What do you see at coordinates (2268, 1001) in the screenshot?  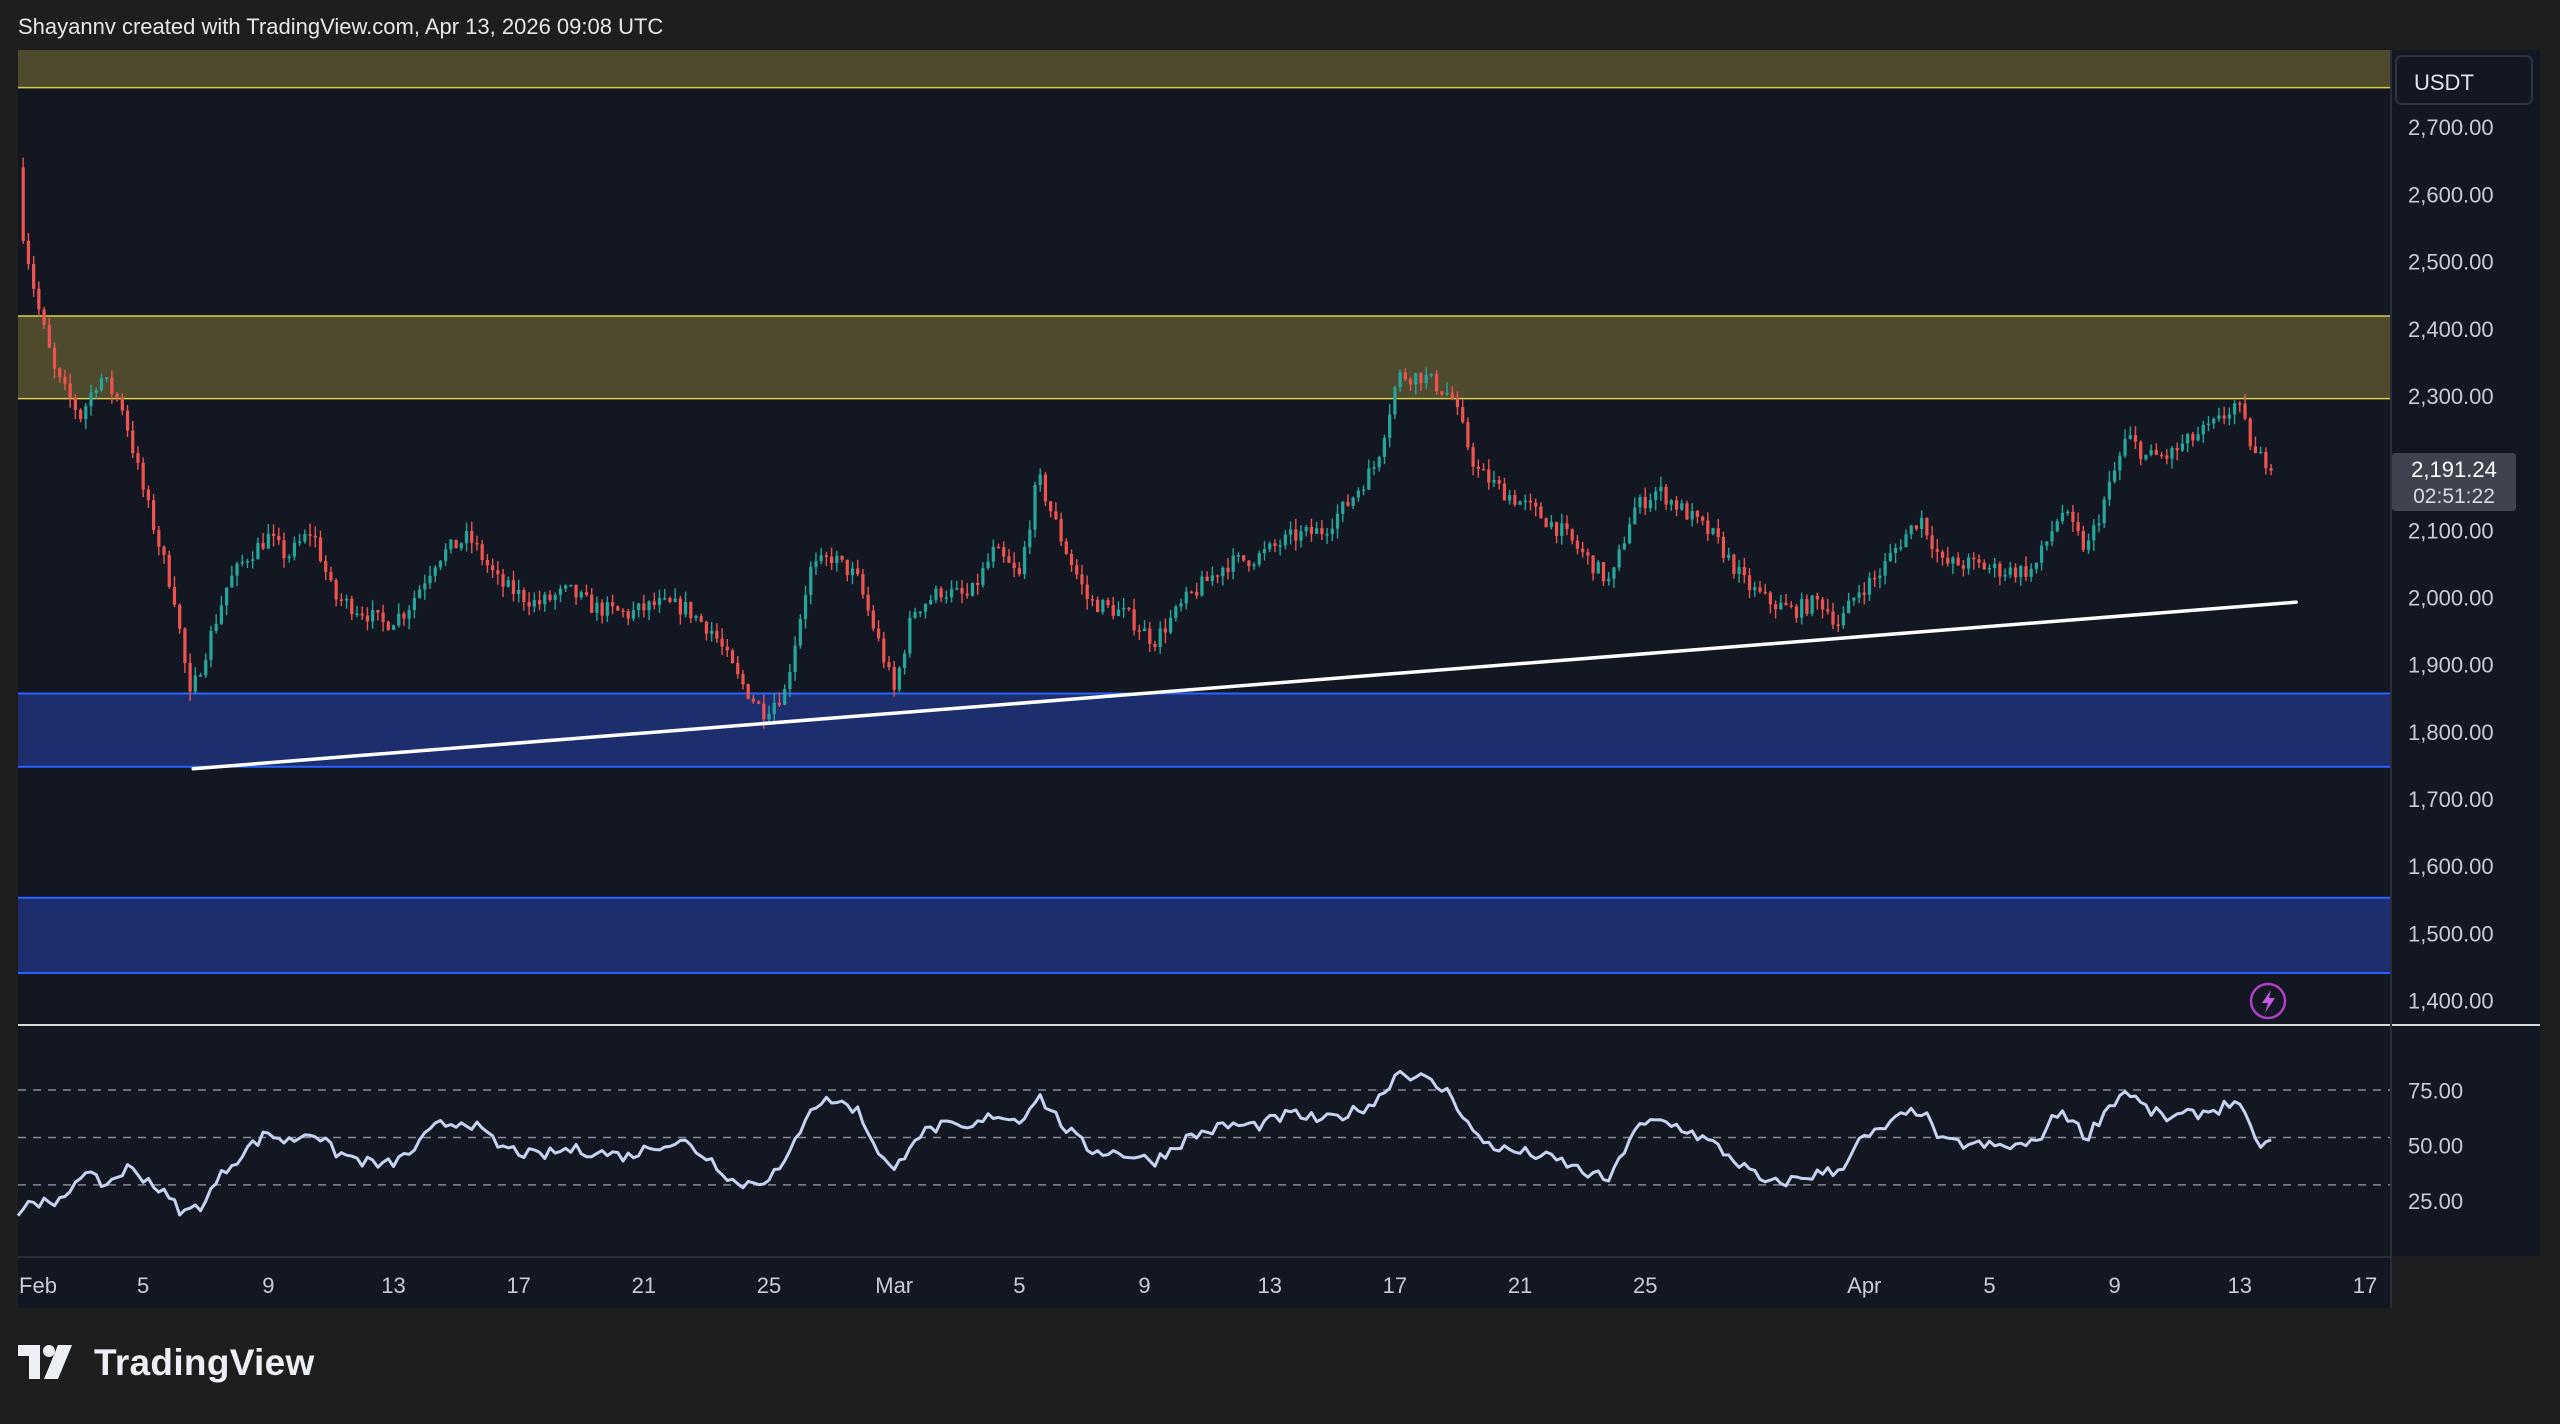 I see `lightning-icon` at bounding box center [2268, 1001].